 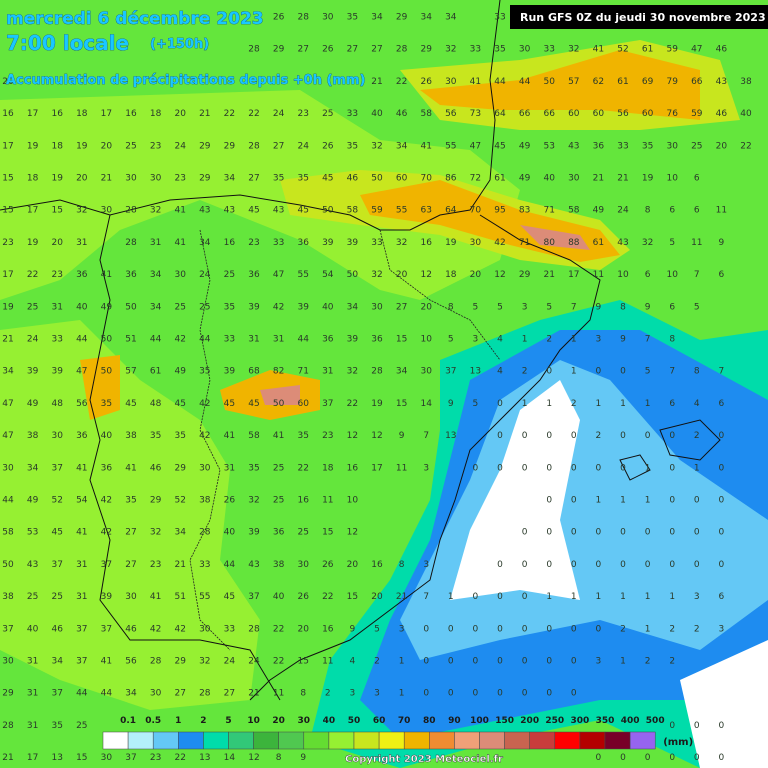 What do you see at coordinates (401, 340) in the screenshot?
I see `grid-value: 15` at bounding box center [401, 340].